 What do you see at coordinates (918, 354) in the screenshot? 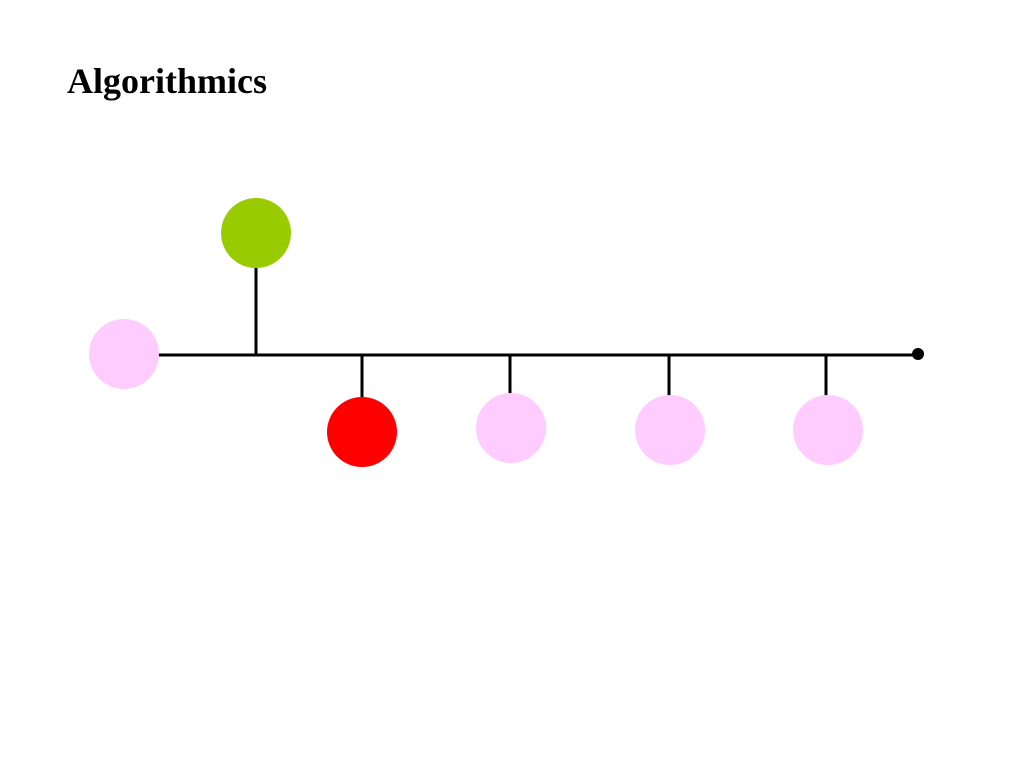
I see `line-end-dot` at bounding box center [918, 354].